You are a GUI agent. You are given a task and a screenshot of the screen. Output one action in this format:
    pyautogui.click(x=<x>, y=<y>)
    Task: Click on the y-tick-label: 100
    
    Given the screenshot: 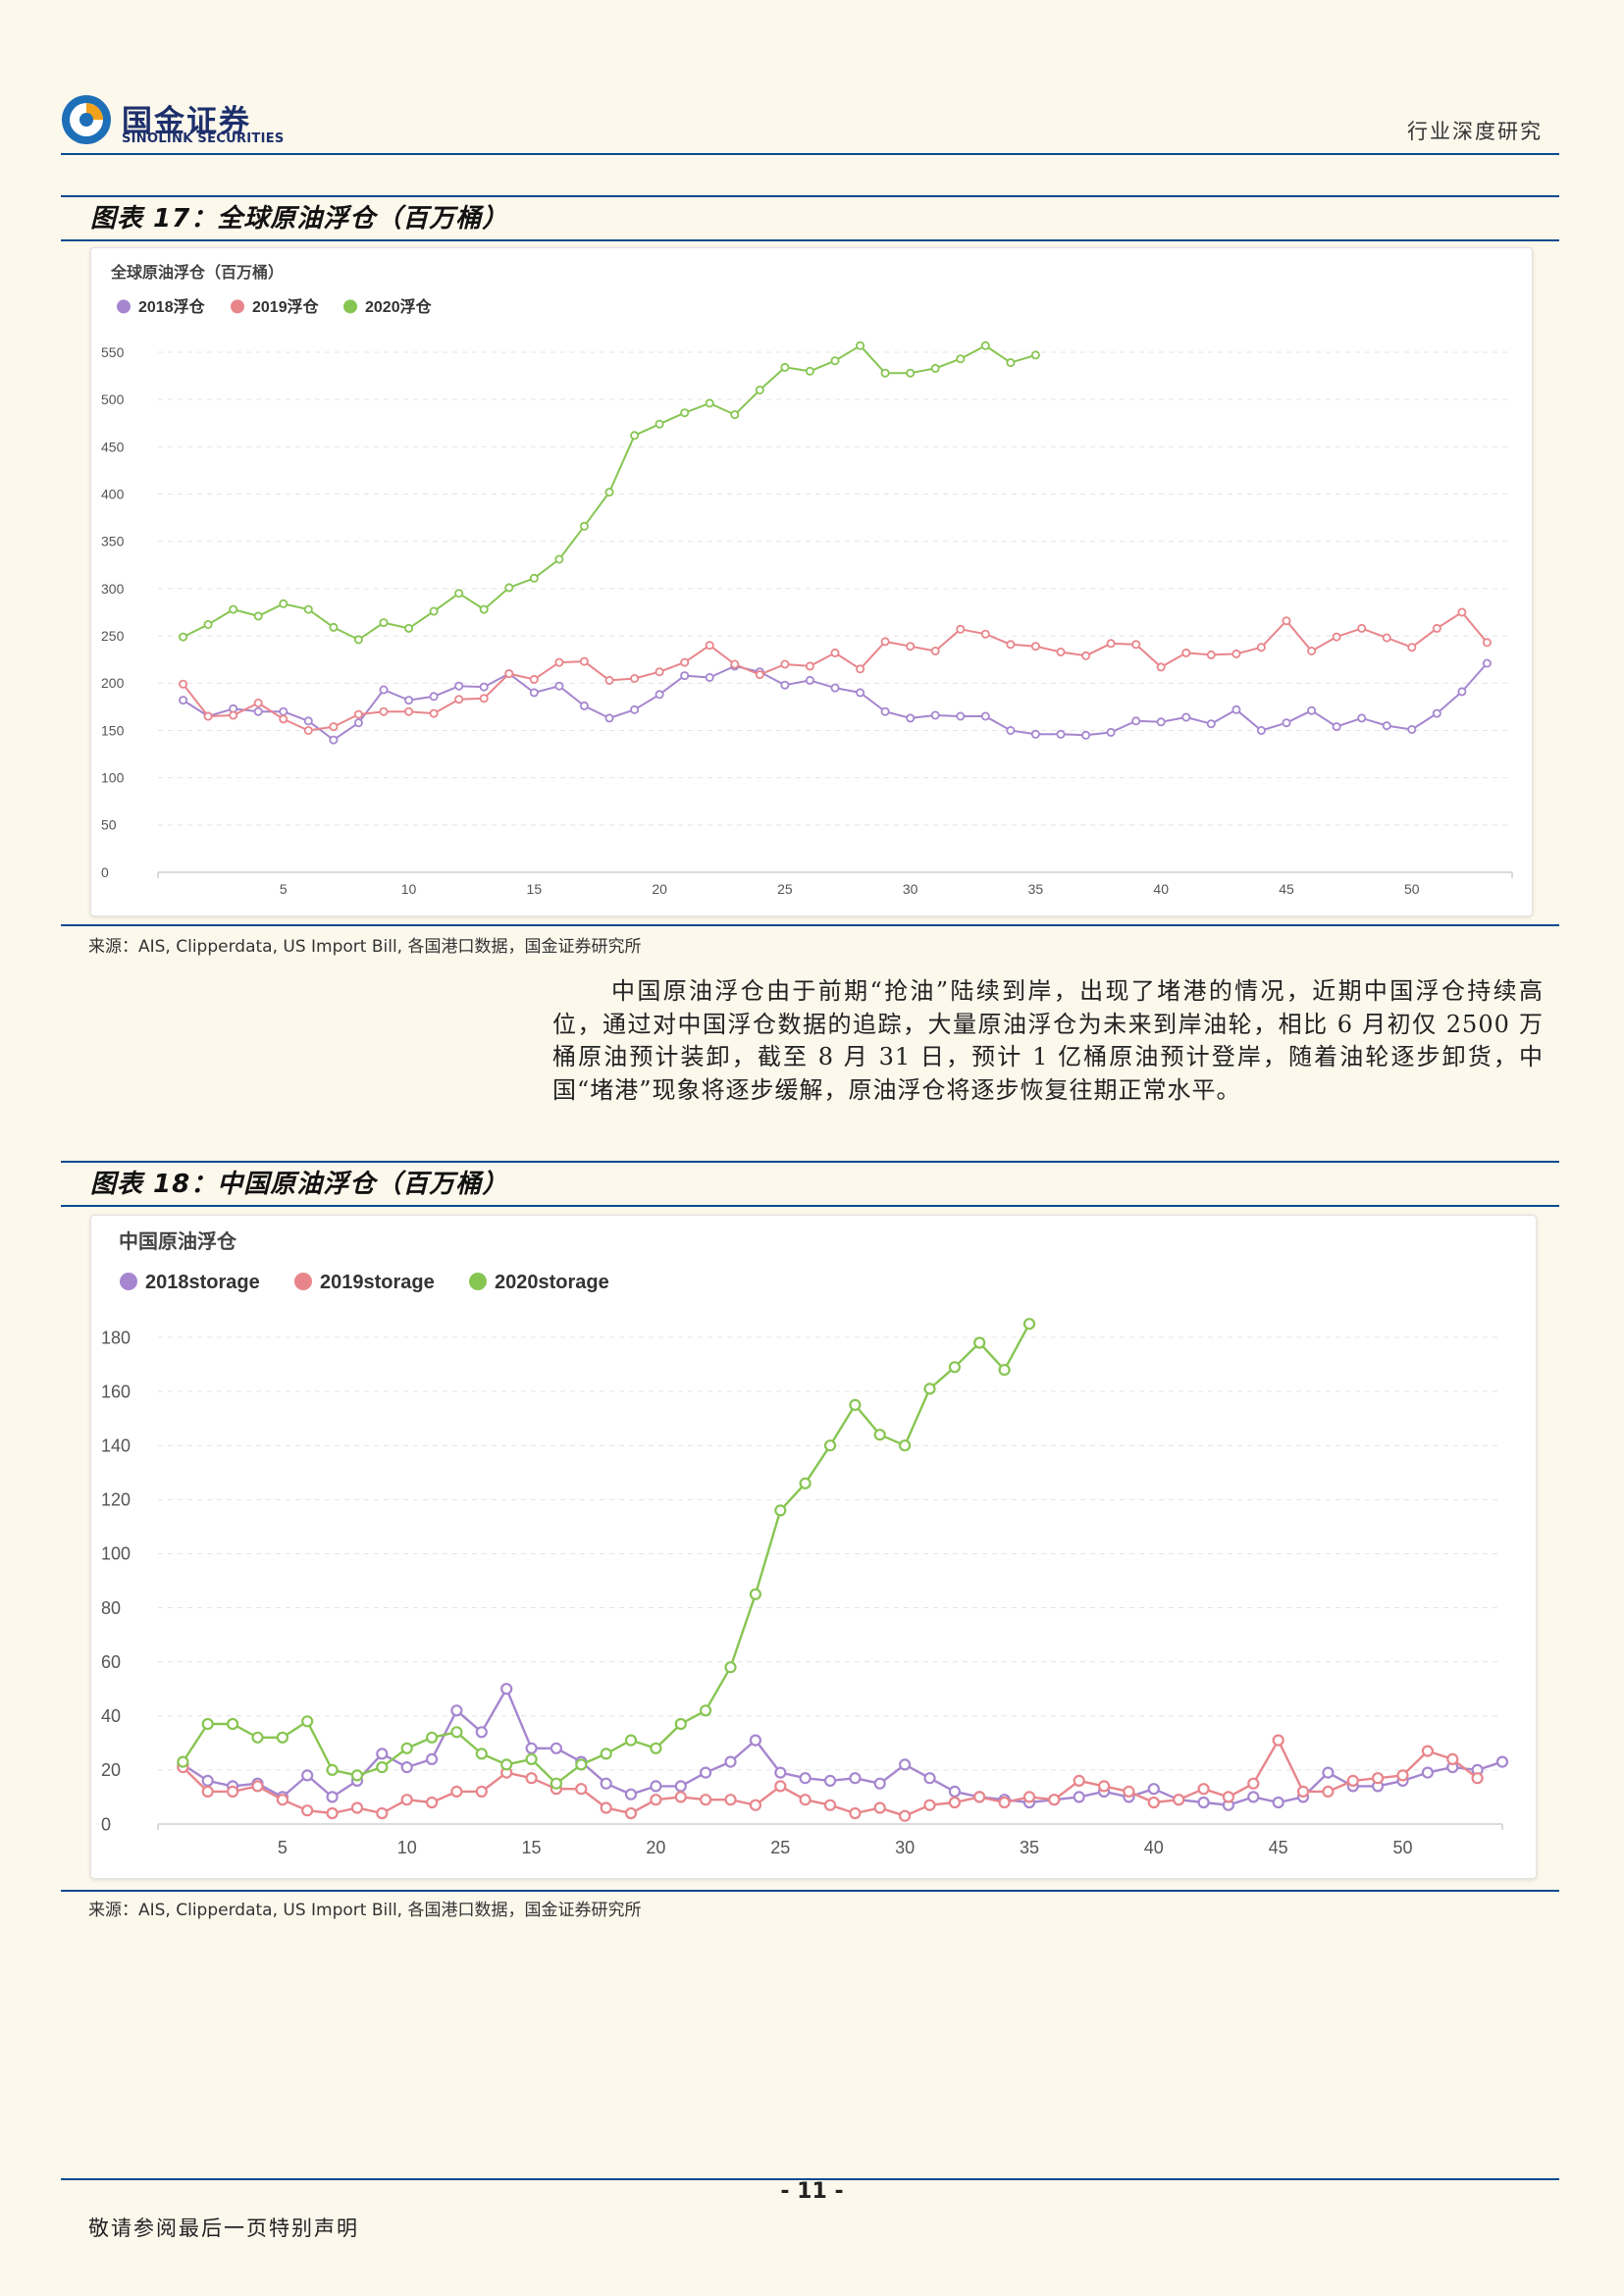 What is the action you would take?
    pyautogui.click(x=113, y=778)
    